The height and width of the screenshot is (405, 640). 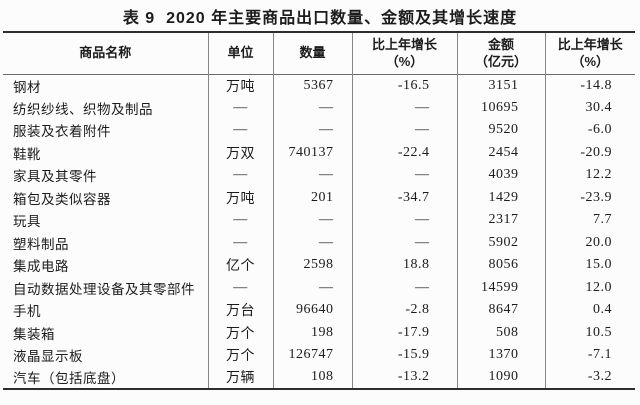 I want to click on header-label: 金额, so click(x=500, y=44).